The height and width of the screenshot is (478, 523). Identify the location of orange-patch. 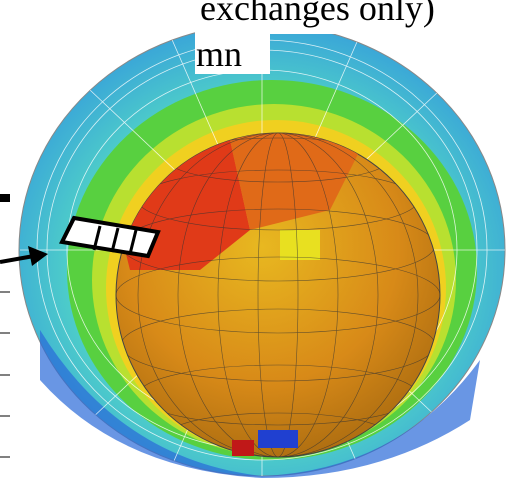
(295, 181).